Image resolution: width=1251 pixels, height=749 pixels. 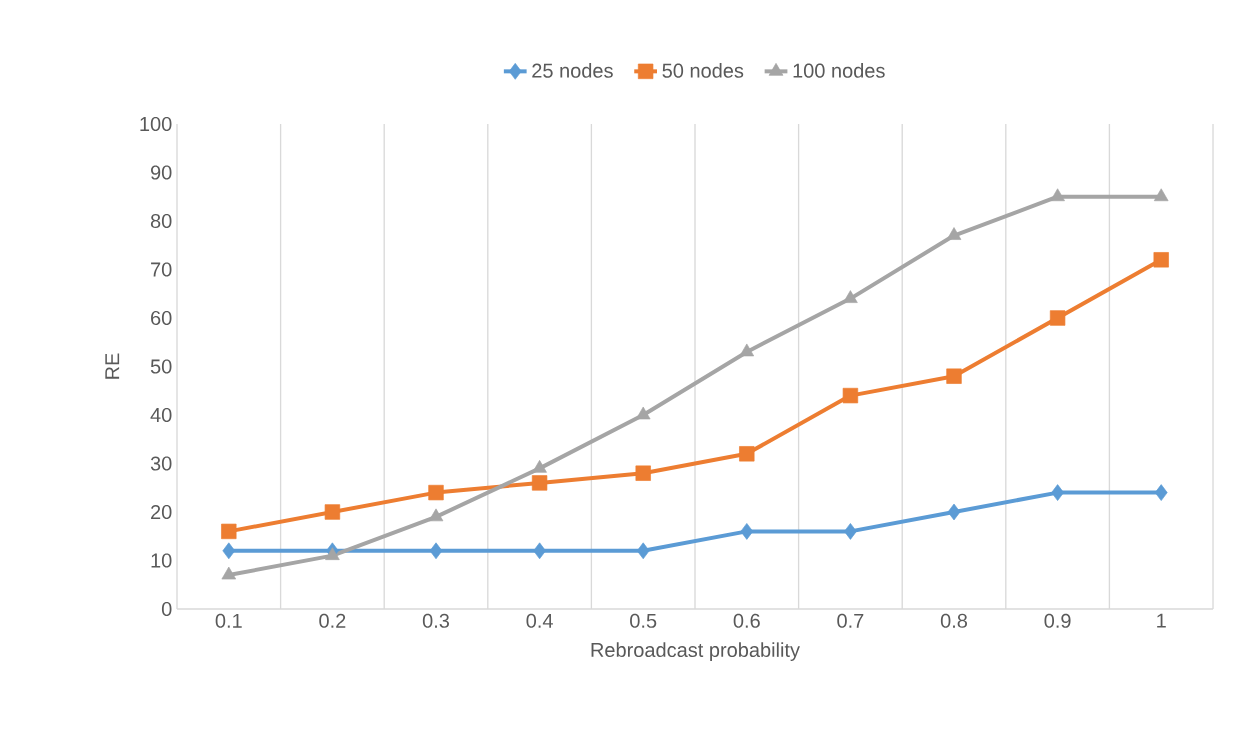 I want to click on y-tick-label: 20, so click(x=161, y=512).